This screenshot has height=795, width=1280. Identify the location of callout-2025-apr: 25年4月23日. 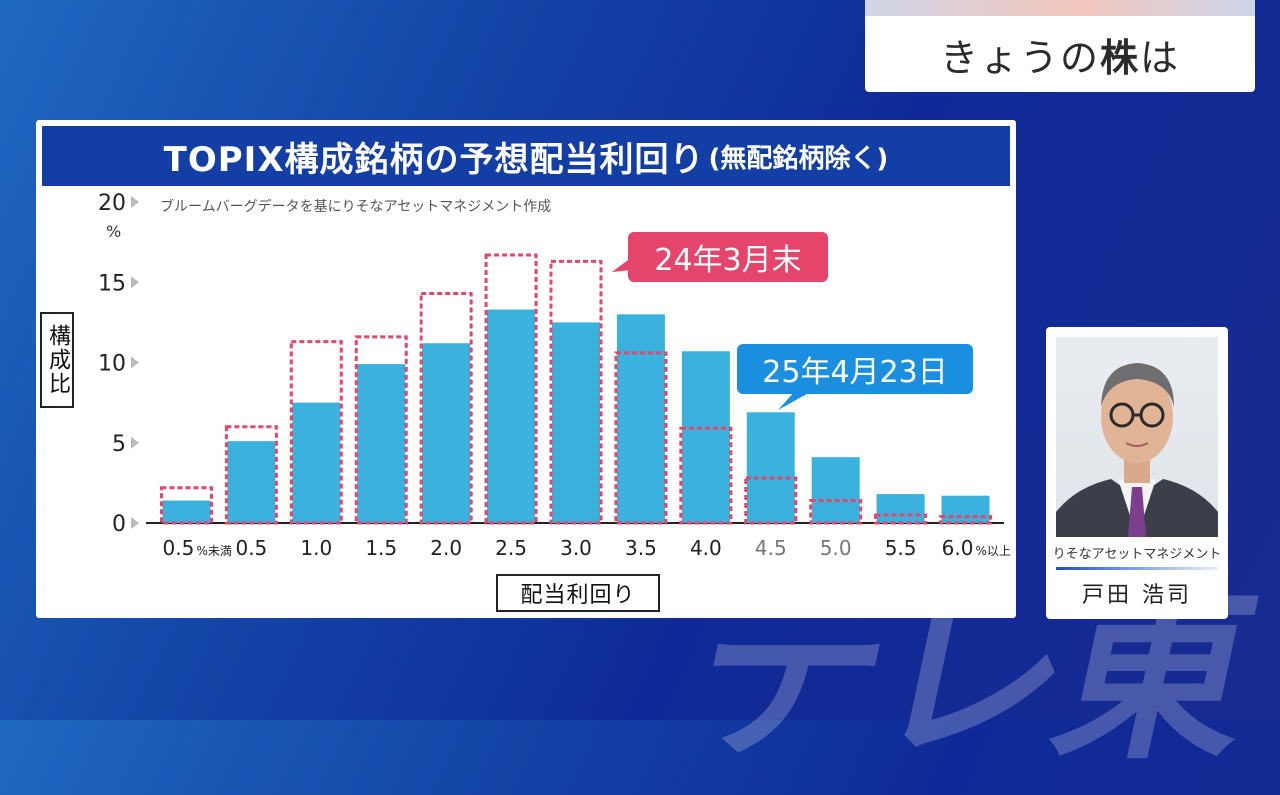
(855, 369).